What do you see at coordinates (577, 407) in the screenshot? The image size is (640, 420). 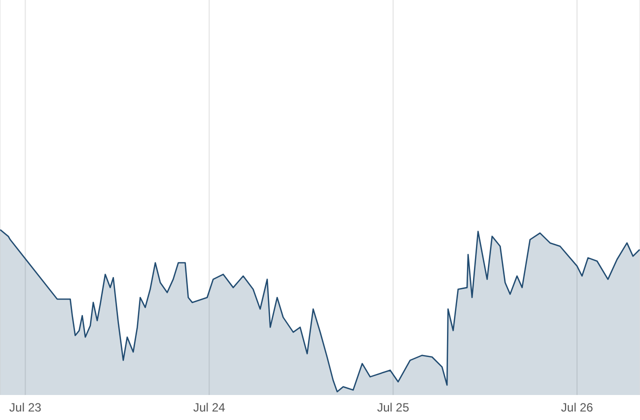 I see `x-tick-label: Jul 26` at bounding box center [577, 407].